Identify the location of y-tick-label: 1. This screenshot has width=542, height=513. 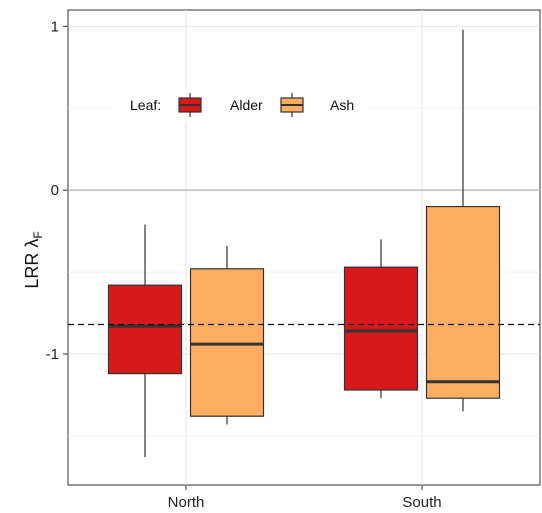
(55, 26).